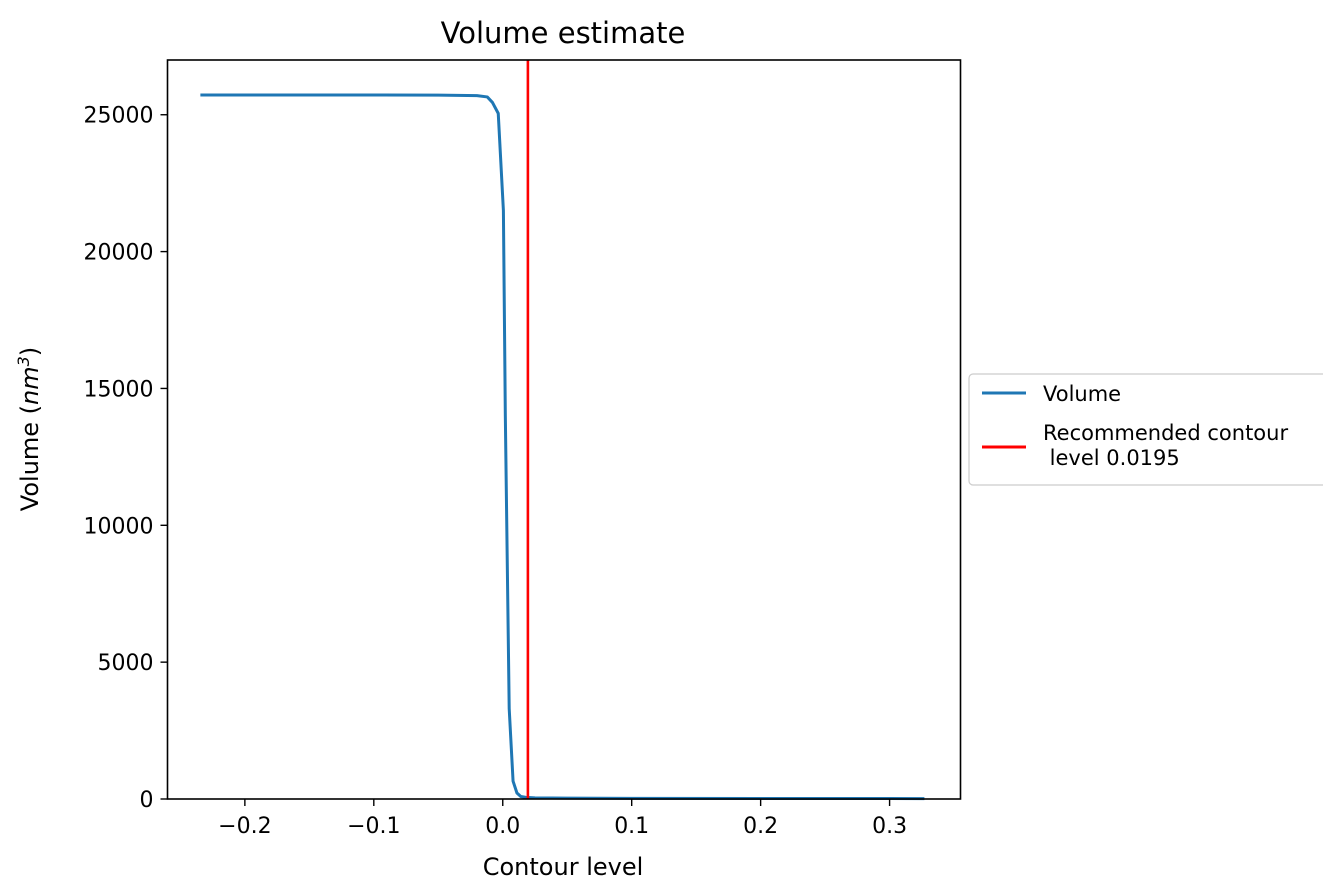 Image resolution: width=1323 pixels, height=880 pixels. What do you see at coordinates (30, 385) in the screenshot?
I see `y-axis-label-unit: nm` at bounding box center [30, 385].